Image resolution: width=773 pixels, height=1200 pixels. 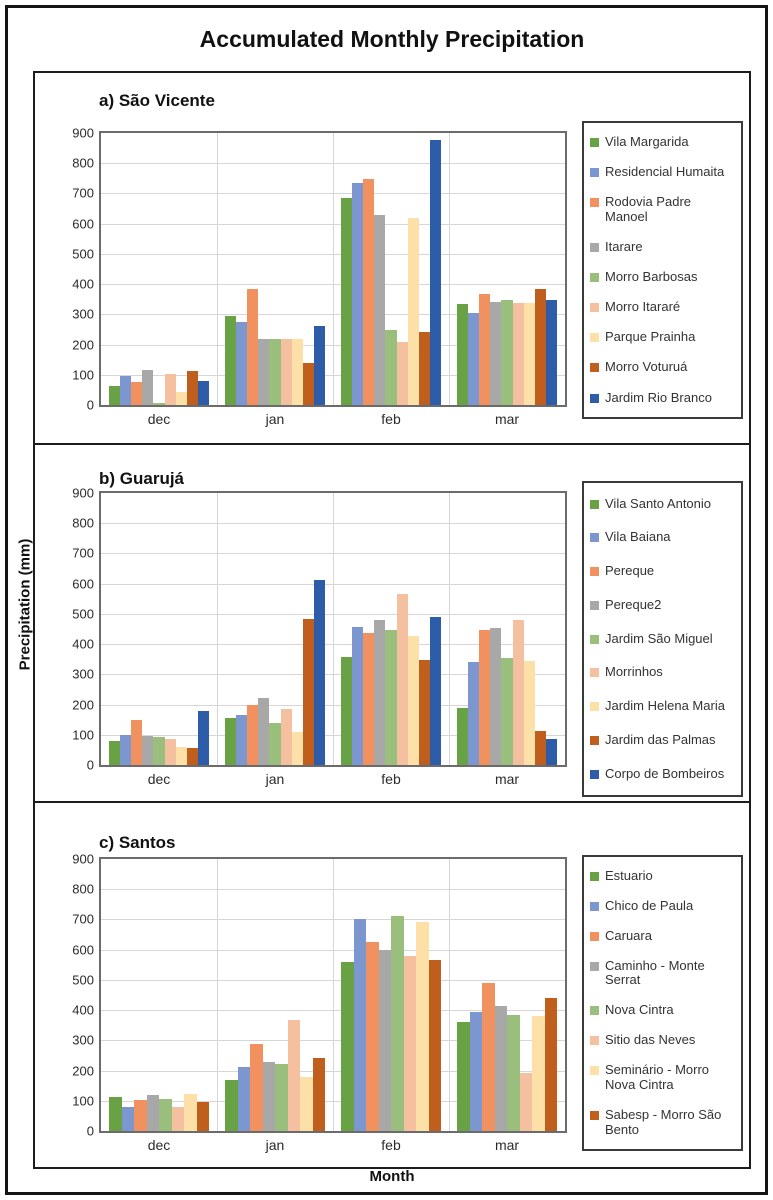 I want to click on y-tick-label: 700, so click(x=83, y=193).